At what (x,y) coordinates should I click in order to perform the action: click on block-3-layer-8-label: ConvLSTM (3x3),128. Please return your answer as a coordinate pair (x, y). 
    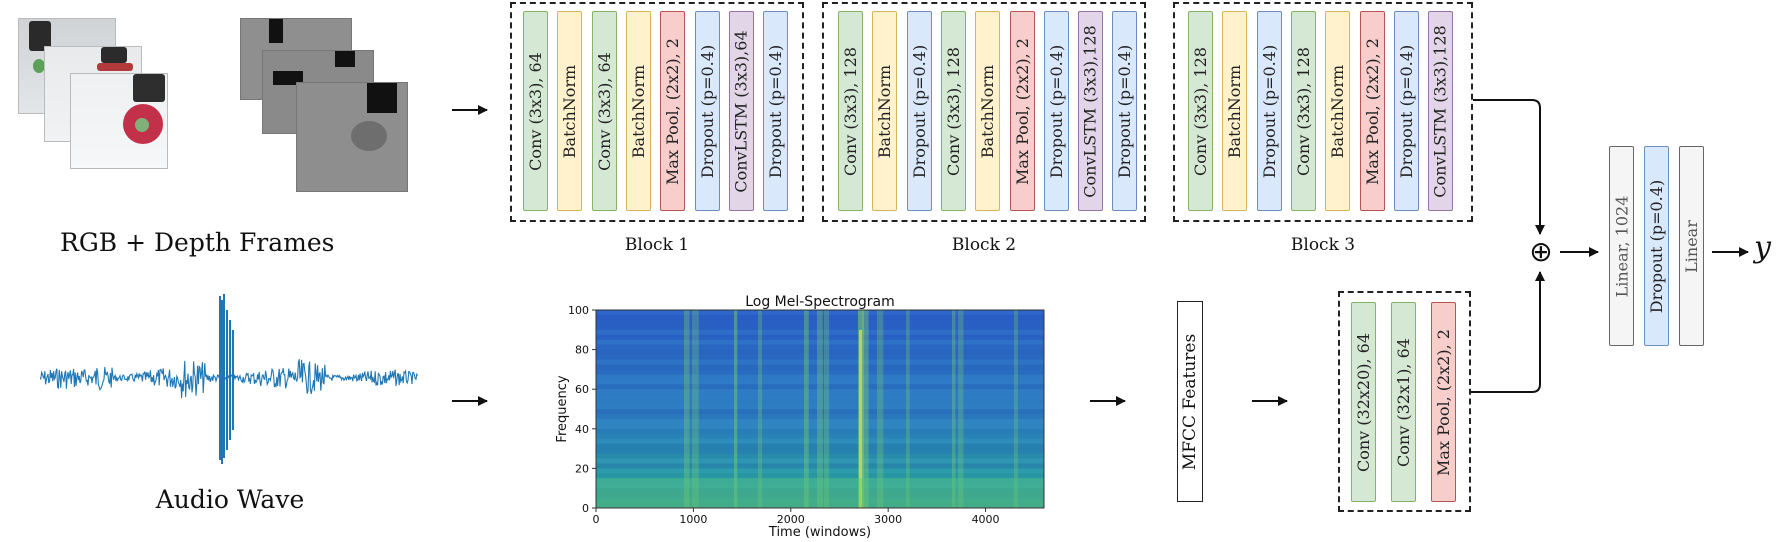
    Looking at the image, I should click on (1440, 111).